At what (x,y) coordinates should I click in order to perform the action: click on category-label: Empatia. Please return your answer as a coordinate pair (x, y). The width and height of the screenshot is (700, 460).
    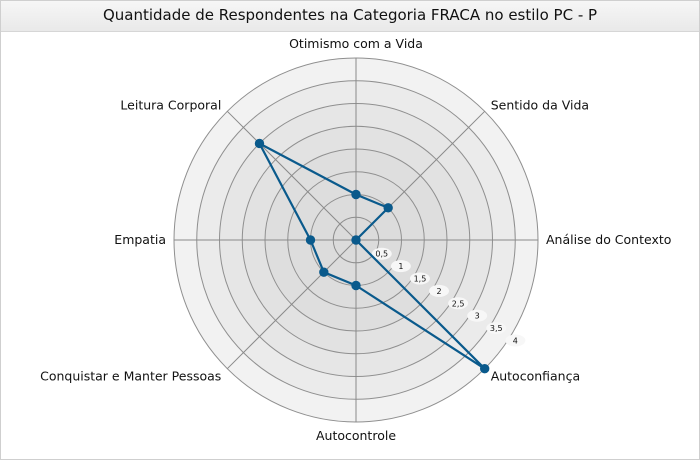
    Looking at the image, I should click on (140, 239).